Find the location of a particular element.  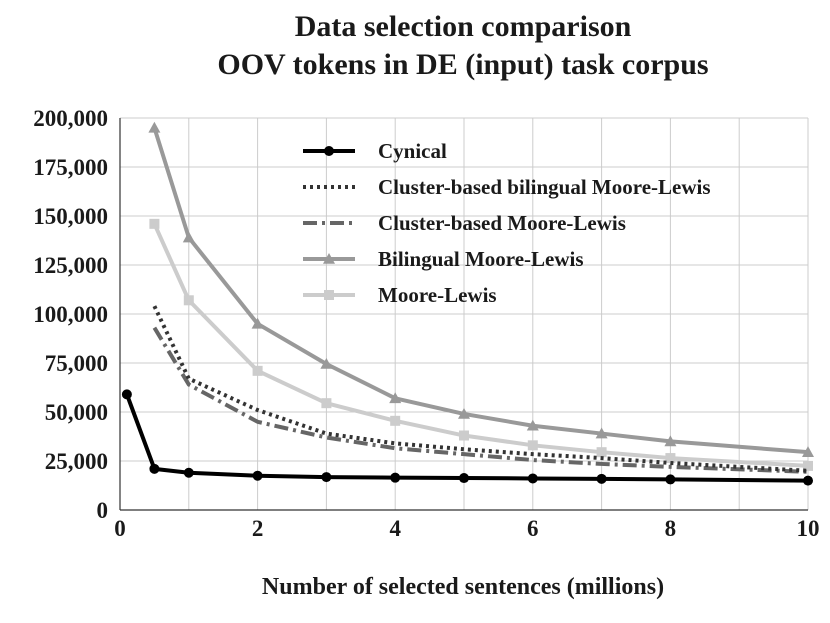

x-axis-label: Number of selected sentences (millions) is located at coordinates (463, 587).